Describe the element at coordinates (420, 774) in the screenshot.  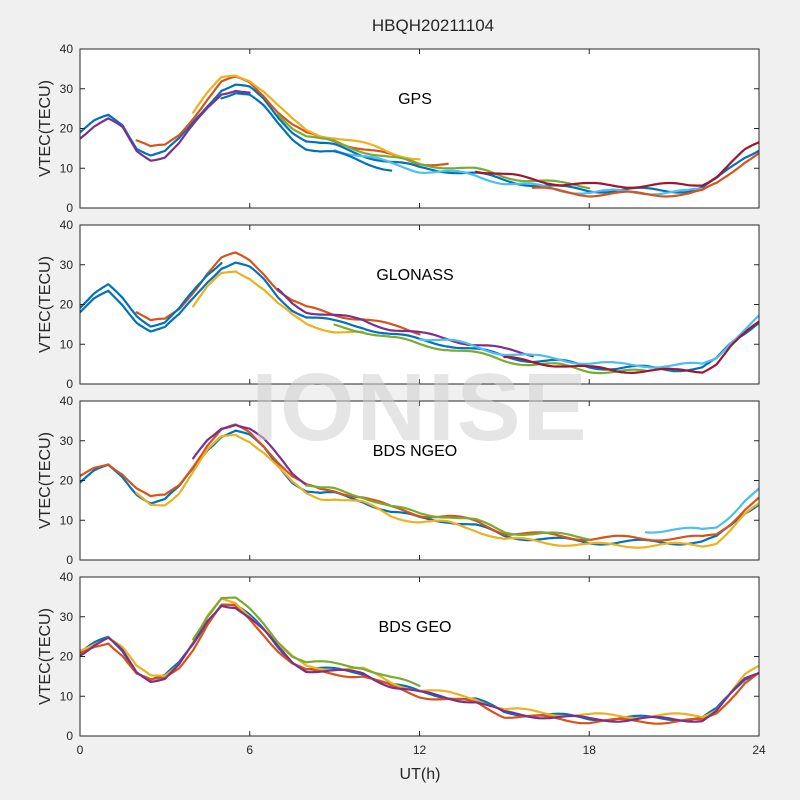
I see `x-axis-label: UT(h)` at that location.